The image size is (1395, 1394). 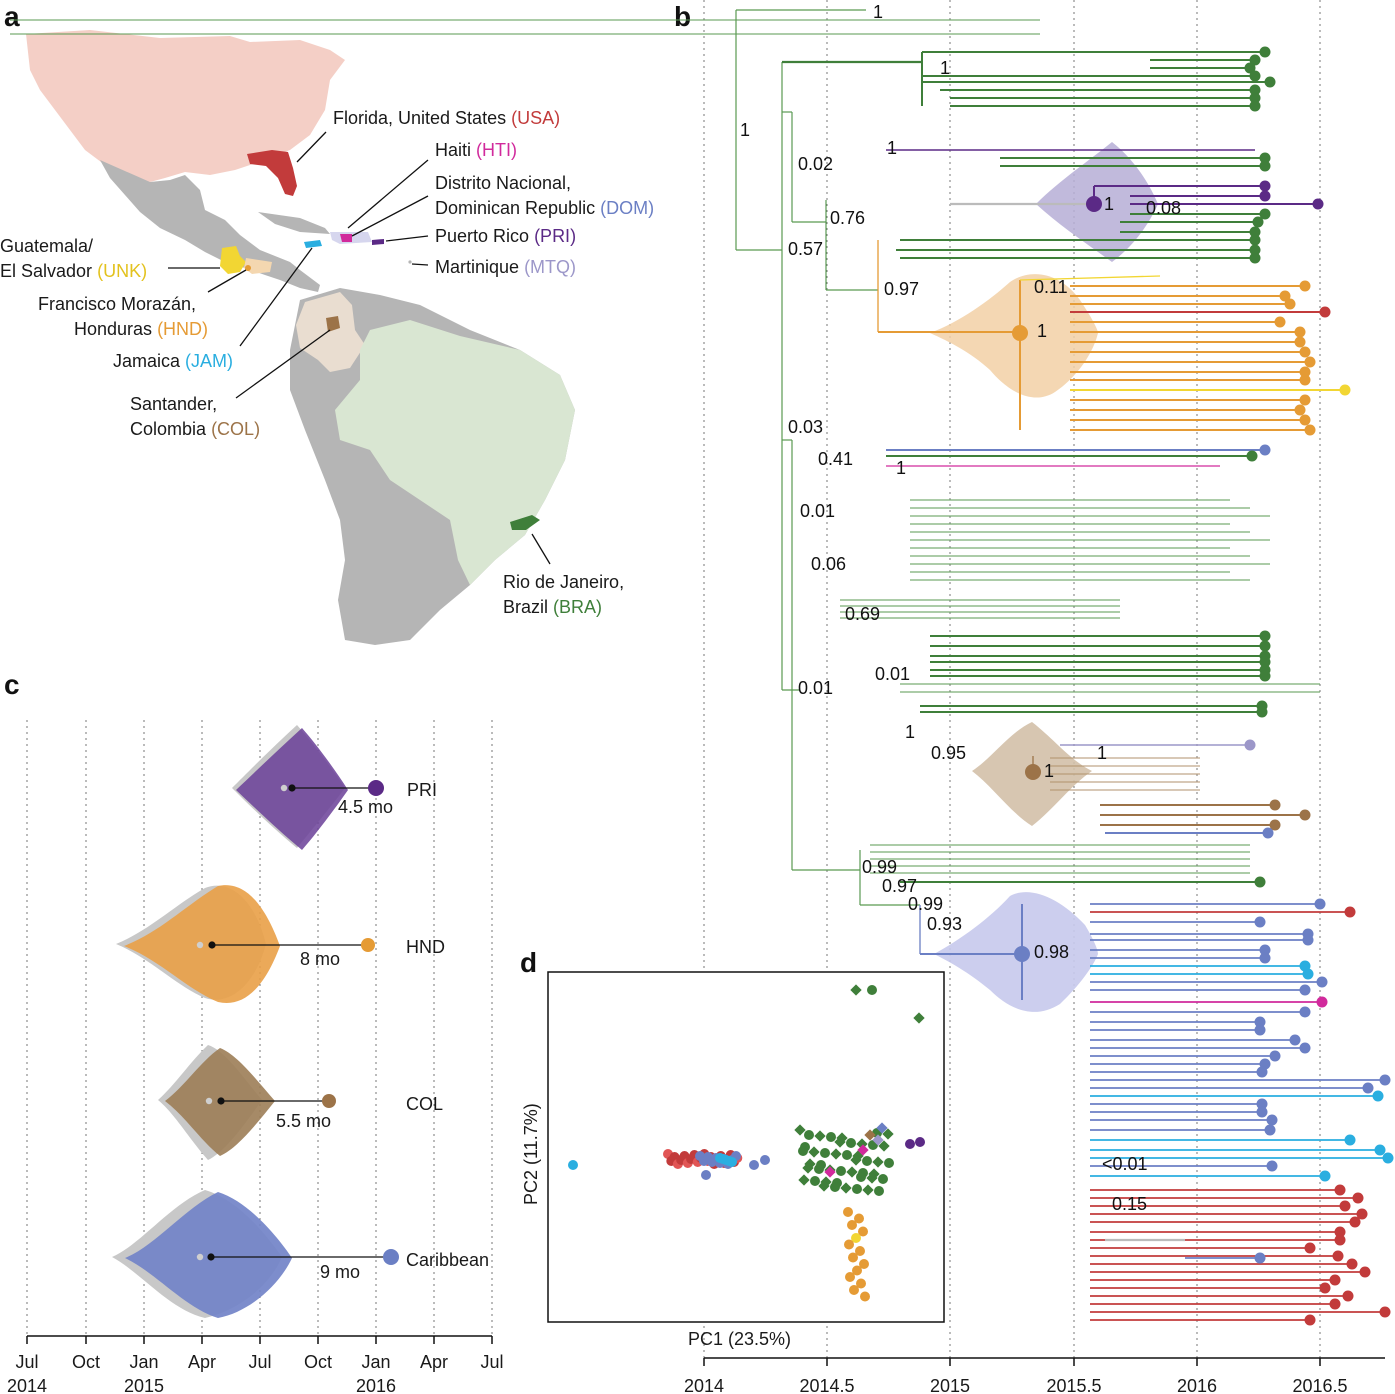 What do you see at coordinates (378, 242) in the screenshot?
I see `puerto-rico-island` at bounding box center [378, 242].